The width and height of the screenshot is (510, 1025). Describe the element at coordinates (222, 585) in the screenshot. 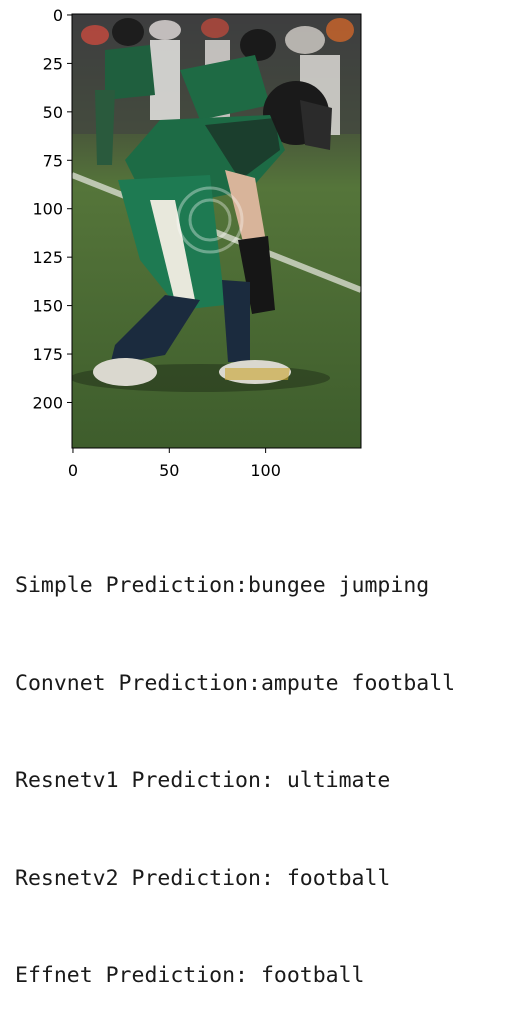

I see `output-line: Simple Prediction:bungee jumping` at that location.